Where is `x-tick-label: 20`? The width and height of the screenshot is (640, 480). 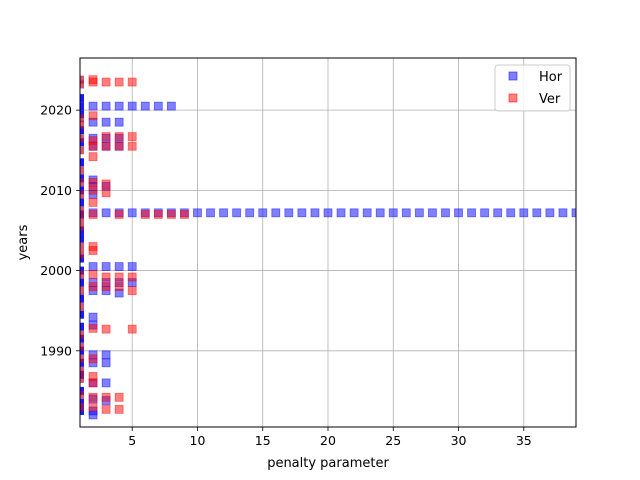 x-tick-label: 20 is located at coordinates (328, 440).